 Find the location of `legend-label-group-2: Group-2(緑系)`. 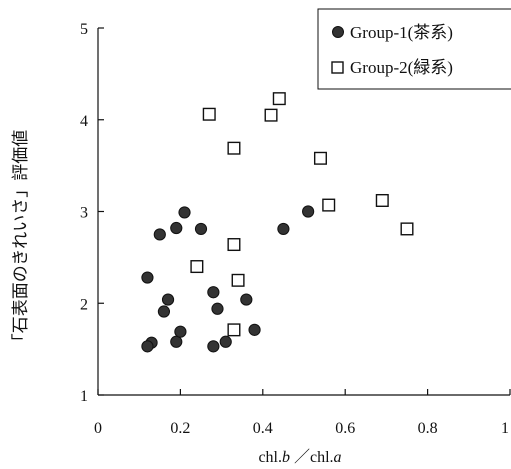

legend-label-group-2: Group-2(緑系) is located at coordinates (401, 67).